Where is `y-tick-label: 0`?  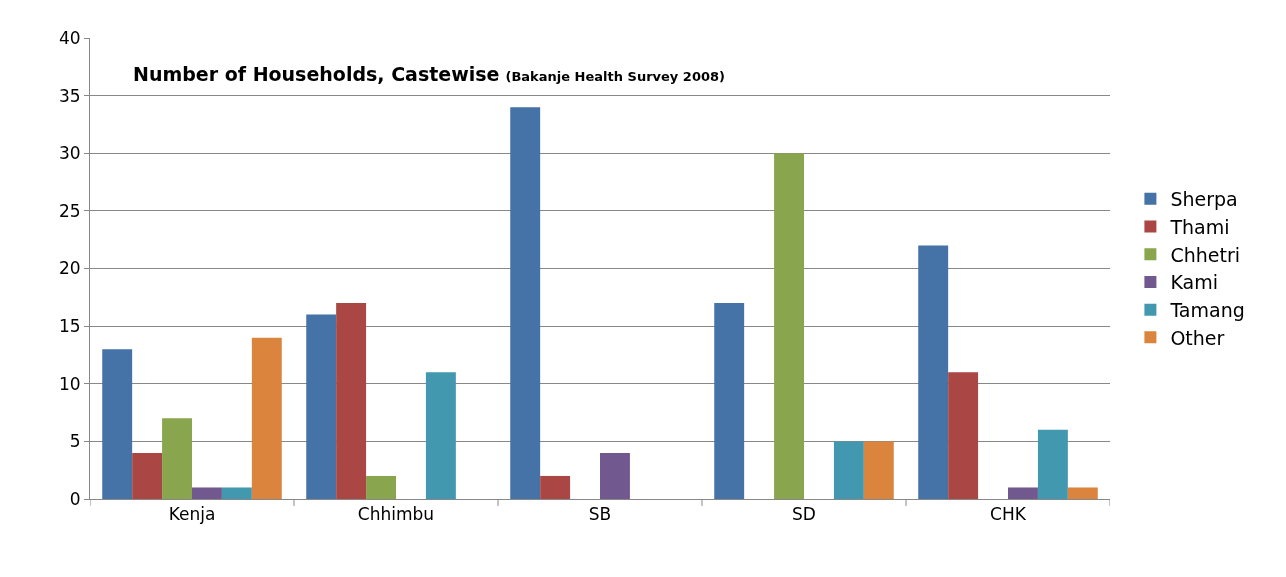
y-tick-label: 0 is located at coordinates (75, 498).